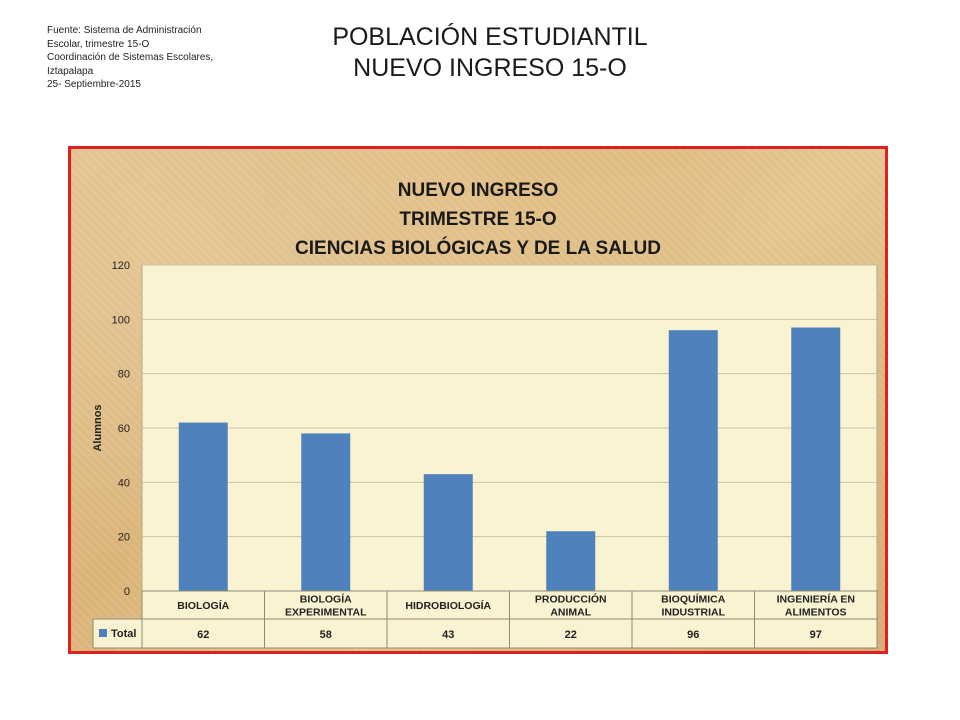 The width and height of the screenshot is (960, 720). Describe the element at coordinates (124, 30) in the screenshot. I see `source-line: Fuente: Sistema de Administración` at that location.